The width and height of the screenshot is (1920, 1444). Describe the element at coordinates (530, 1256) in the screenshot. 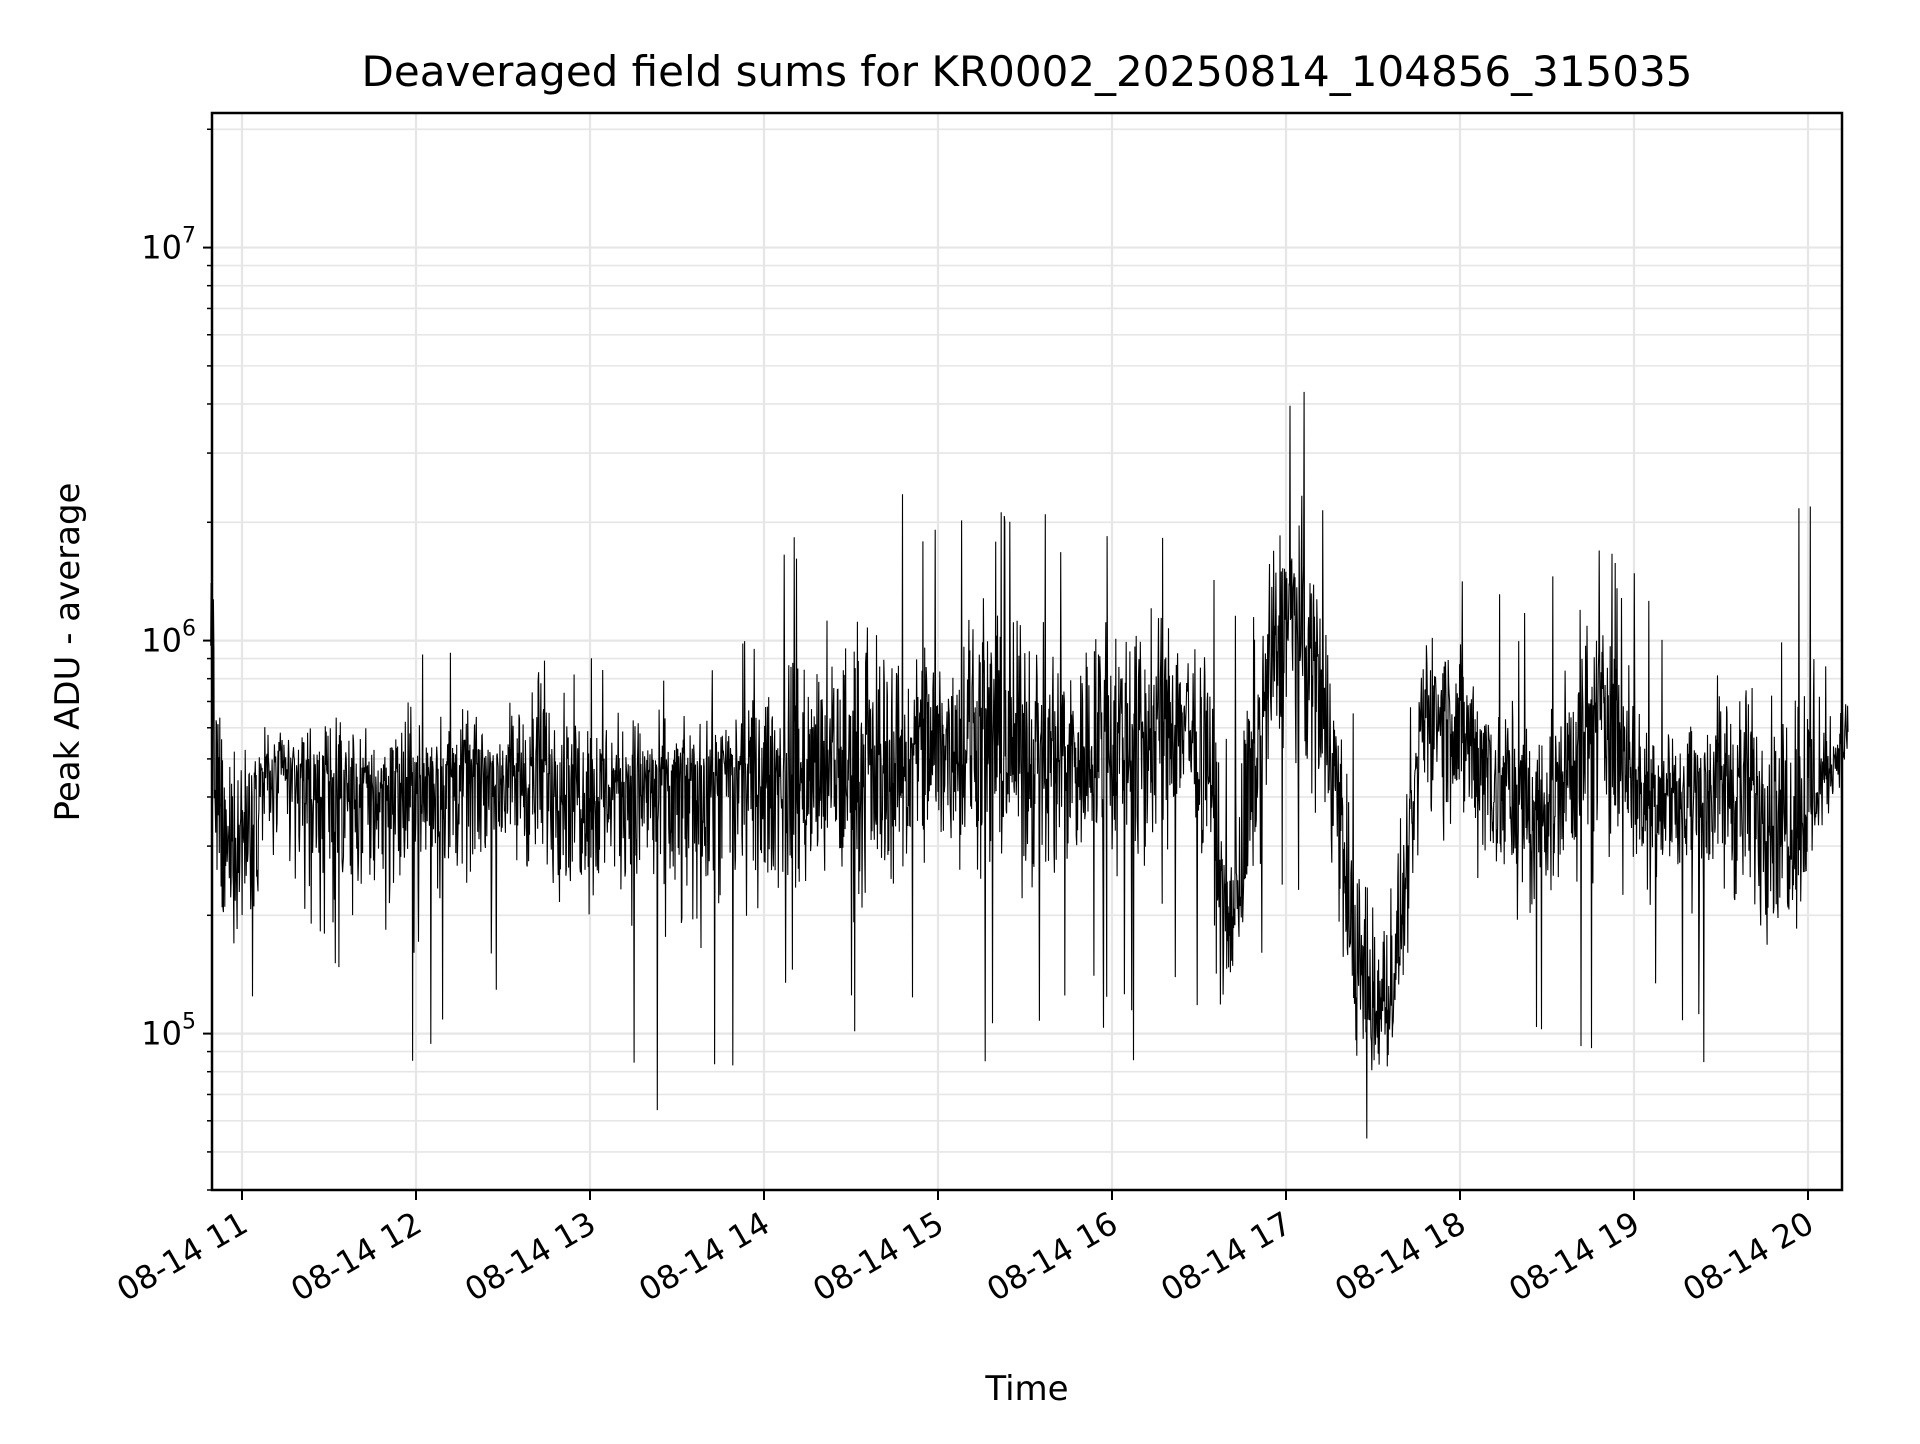

I see `x-tick-label: 08-14 13` at that location.